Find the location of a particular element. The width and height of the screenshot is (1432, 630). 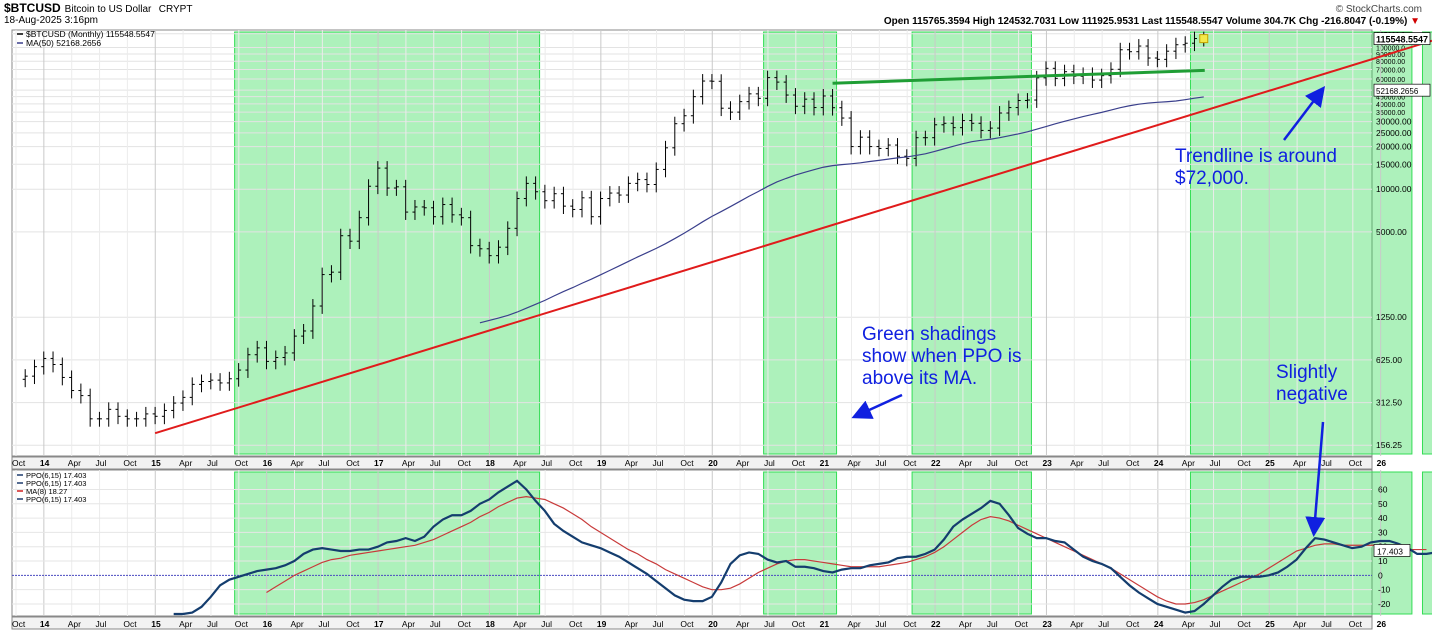

exchange-label: CRYPT is located at coordinates (175, 9).